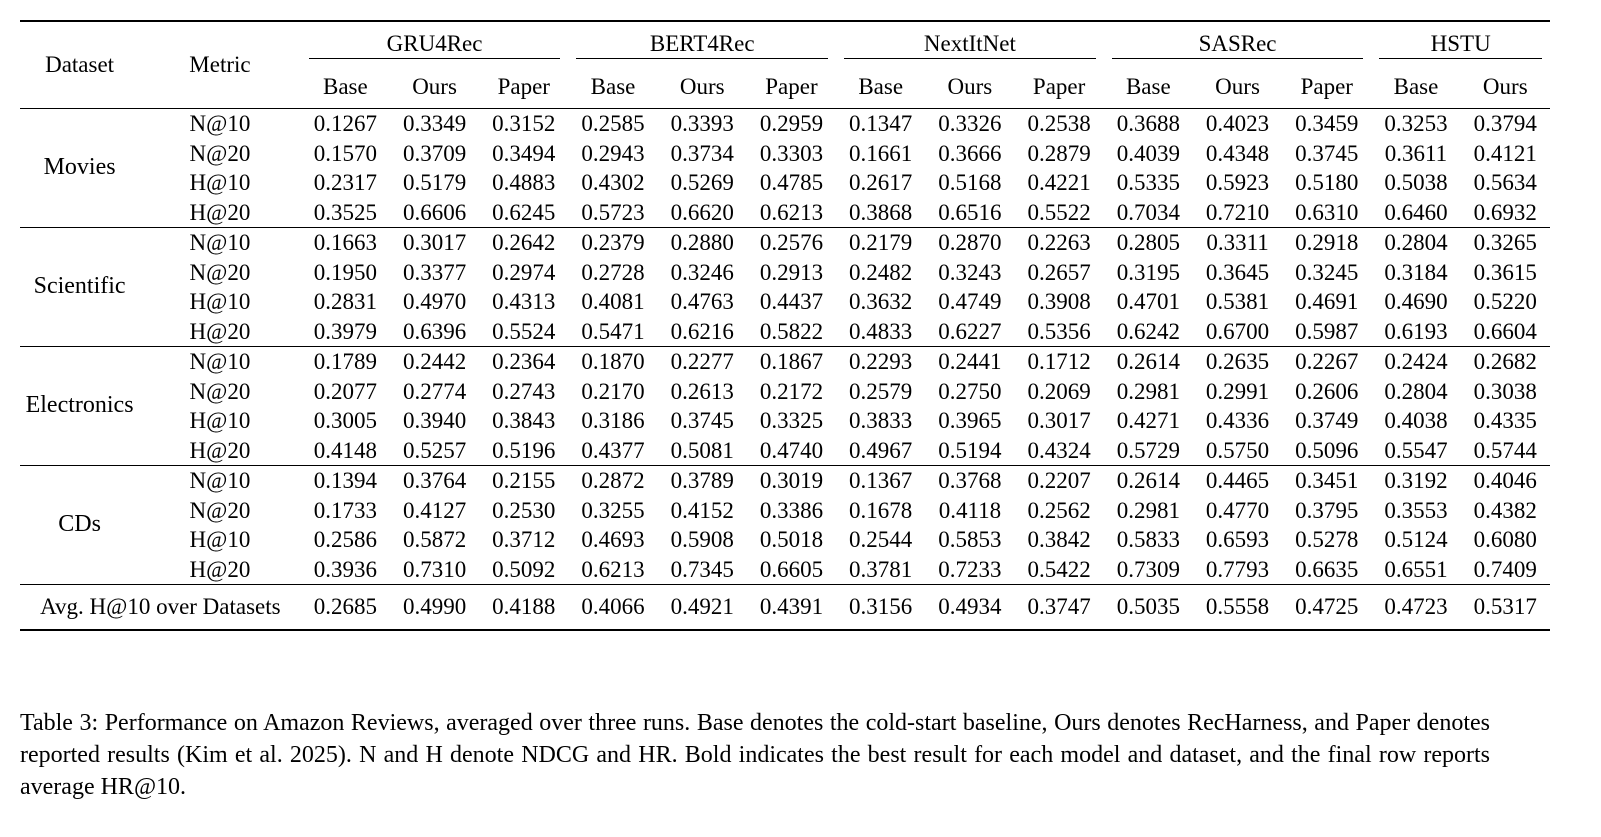 This screenshot has height=837, width=1601. What do you see at coordinates (1237, 391) in the screenshot?
I see `table-cell: 0.2991` at bounding box center [1237, 391].